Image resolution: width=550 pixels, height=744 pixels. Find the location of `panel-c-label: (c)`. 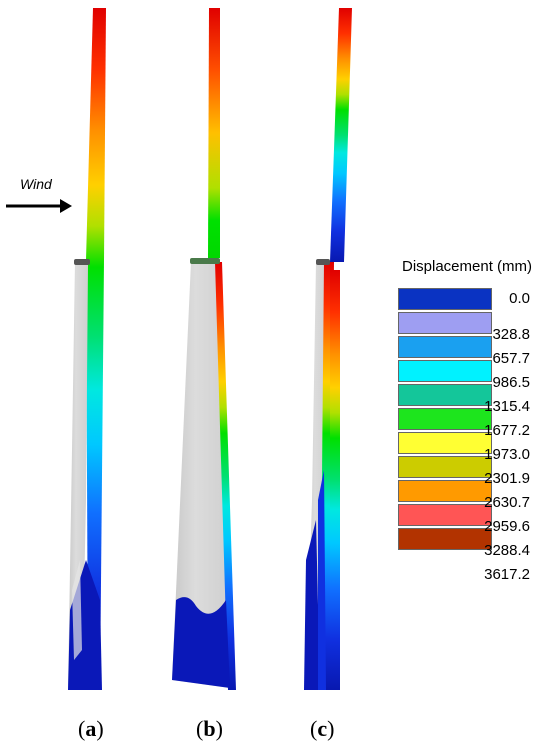

panel-c-label: (c) is located at coordinates (322, 728).